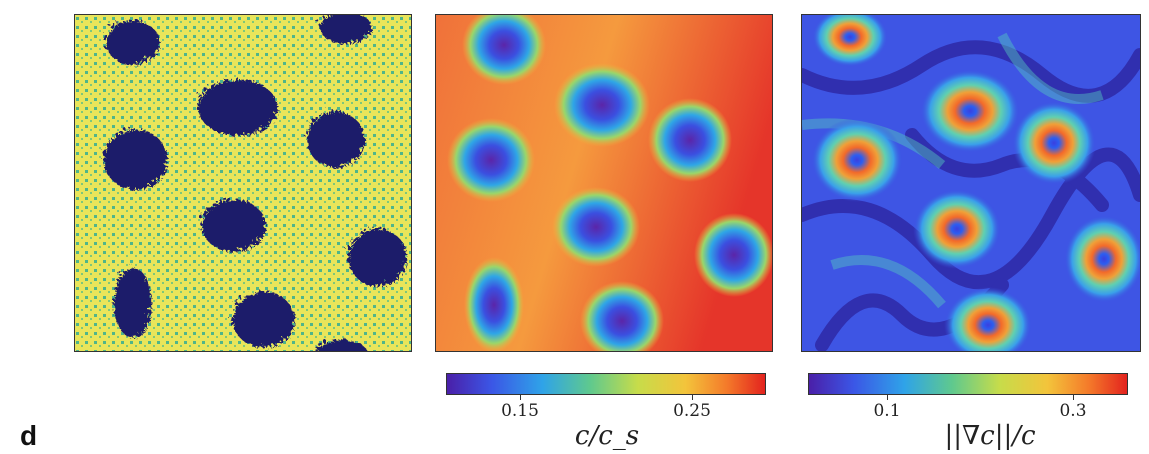  Describe the element at coordinates (990, 436) in the screenshot. I see `gradient-colorbar-label: ||∇c||/c` at that location.